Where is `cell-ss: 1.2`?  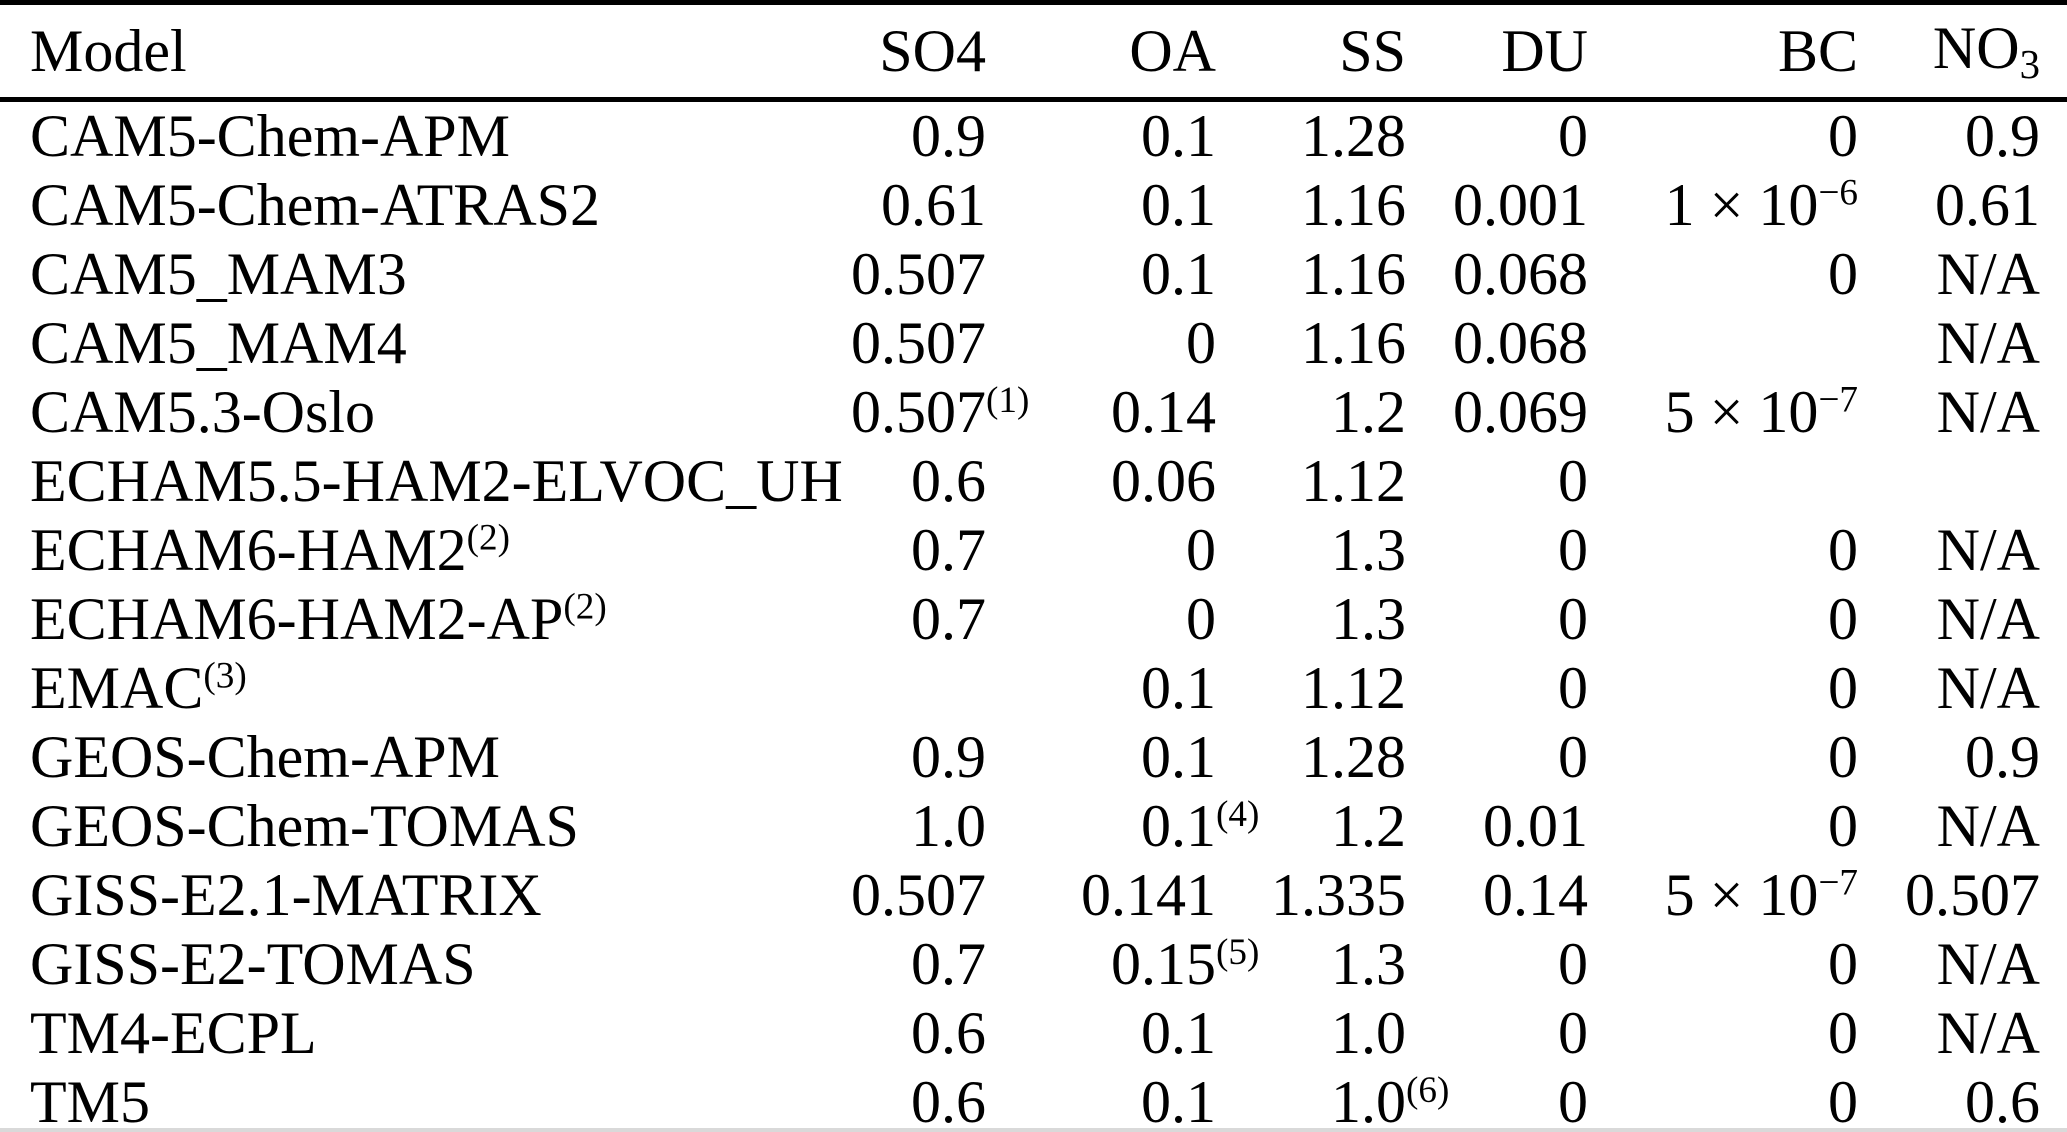
cell-ss: 1.2 is located at coordinates (1368, 412).